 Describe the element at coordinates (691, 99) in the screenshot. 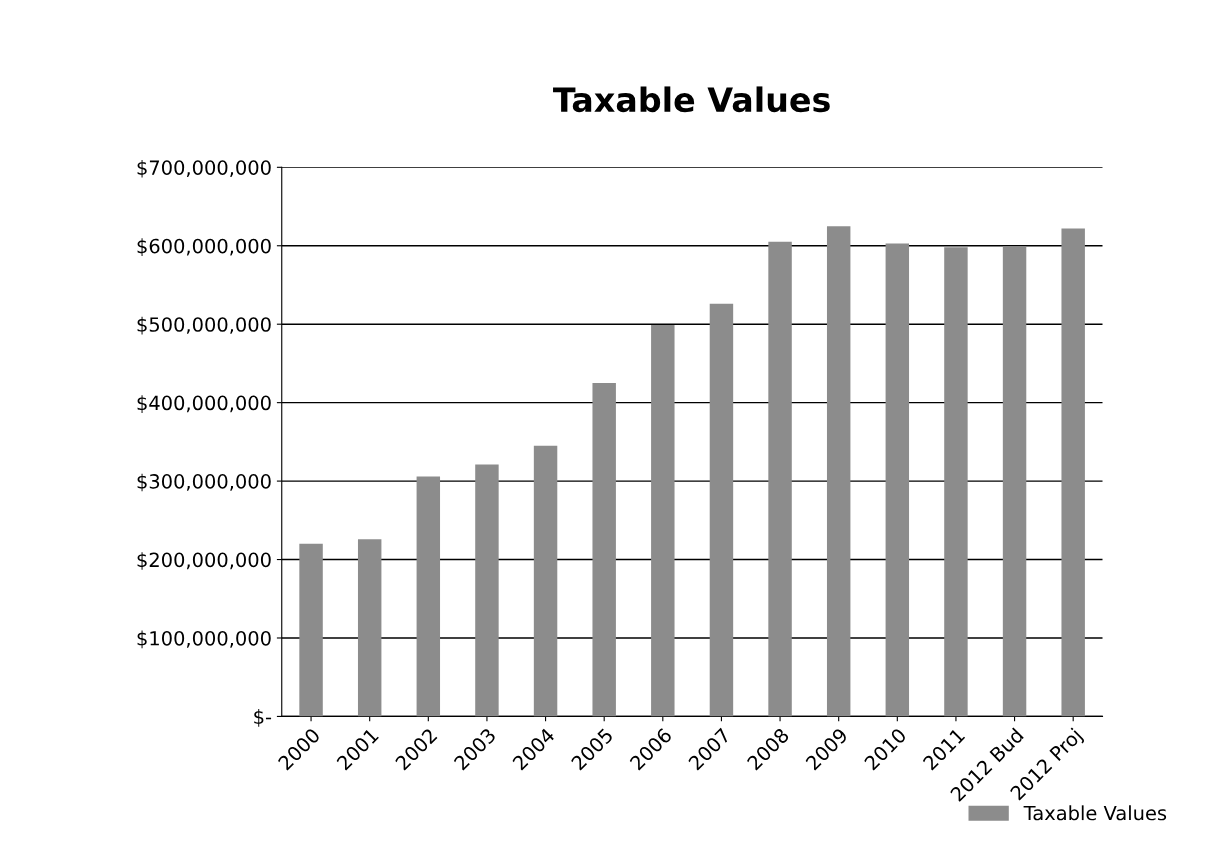

I see `chart-title: Taxable Values` at that location.